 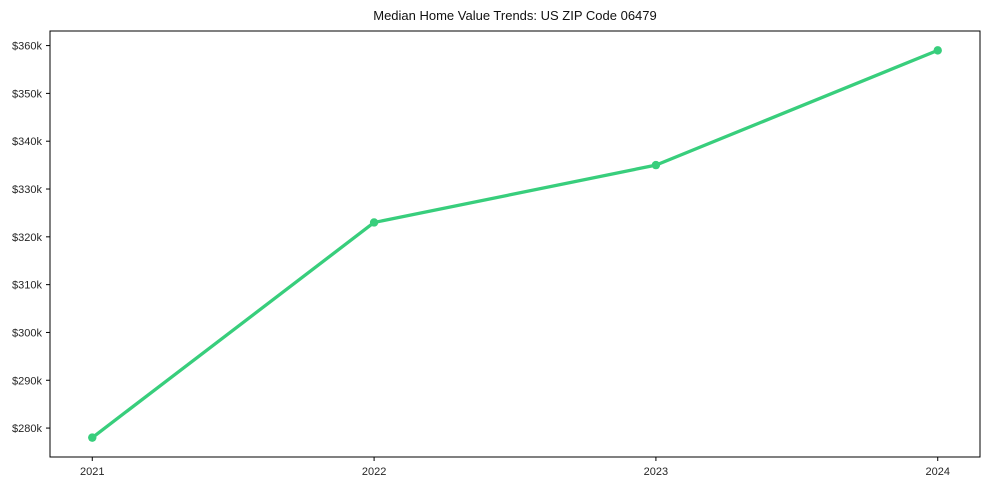 What do you see at coordinates (374, 472) in the screenshot?
I see `x-axis-tick-label: 2022` at bounding box center [374, 472].